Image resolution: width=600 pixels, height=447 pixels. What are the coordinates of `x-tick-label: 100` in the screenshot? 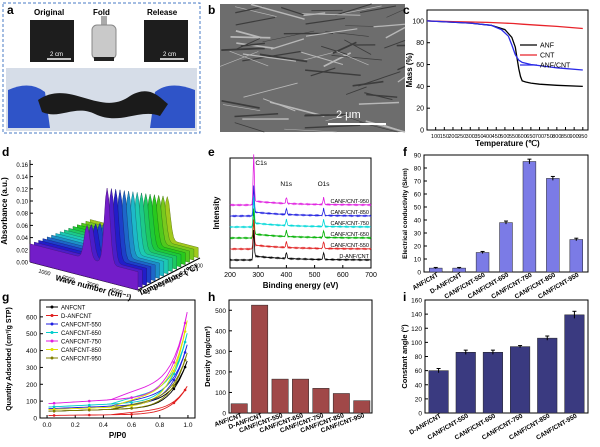 It's located at (435, 137).